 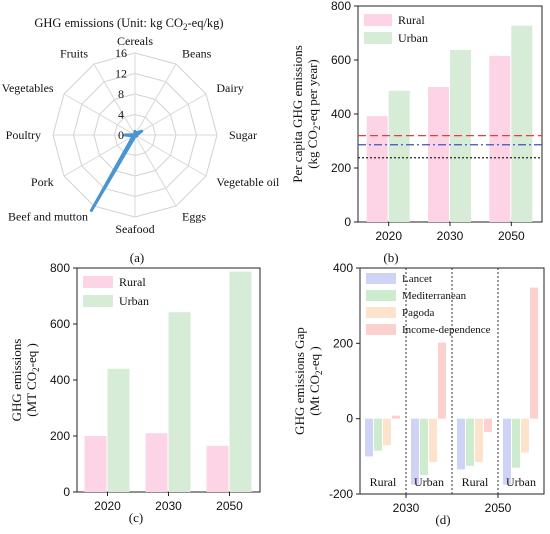 I want to click on radar-label-pork: Pork, so click(x=42, y=182).